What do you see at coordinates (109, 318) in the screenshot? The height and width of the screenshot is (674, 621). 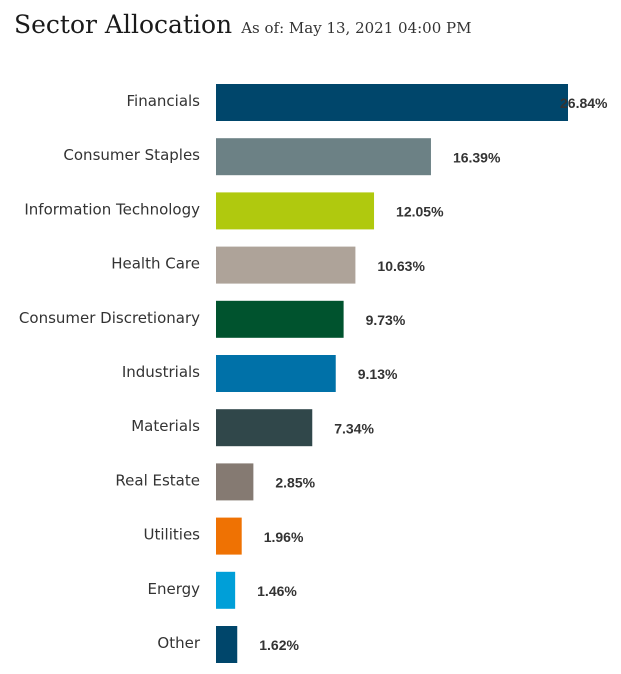 I see `category-label: Consumer Discretionary` at bounding box center [109, 318].